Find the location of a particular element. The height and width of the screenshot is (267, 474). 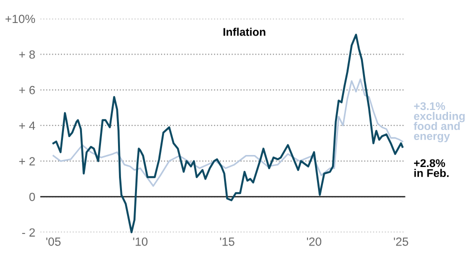

y-tick-label: + 6 is located at coordinates (27, 90).